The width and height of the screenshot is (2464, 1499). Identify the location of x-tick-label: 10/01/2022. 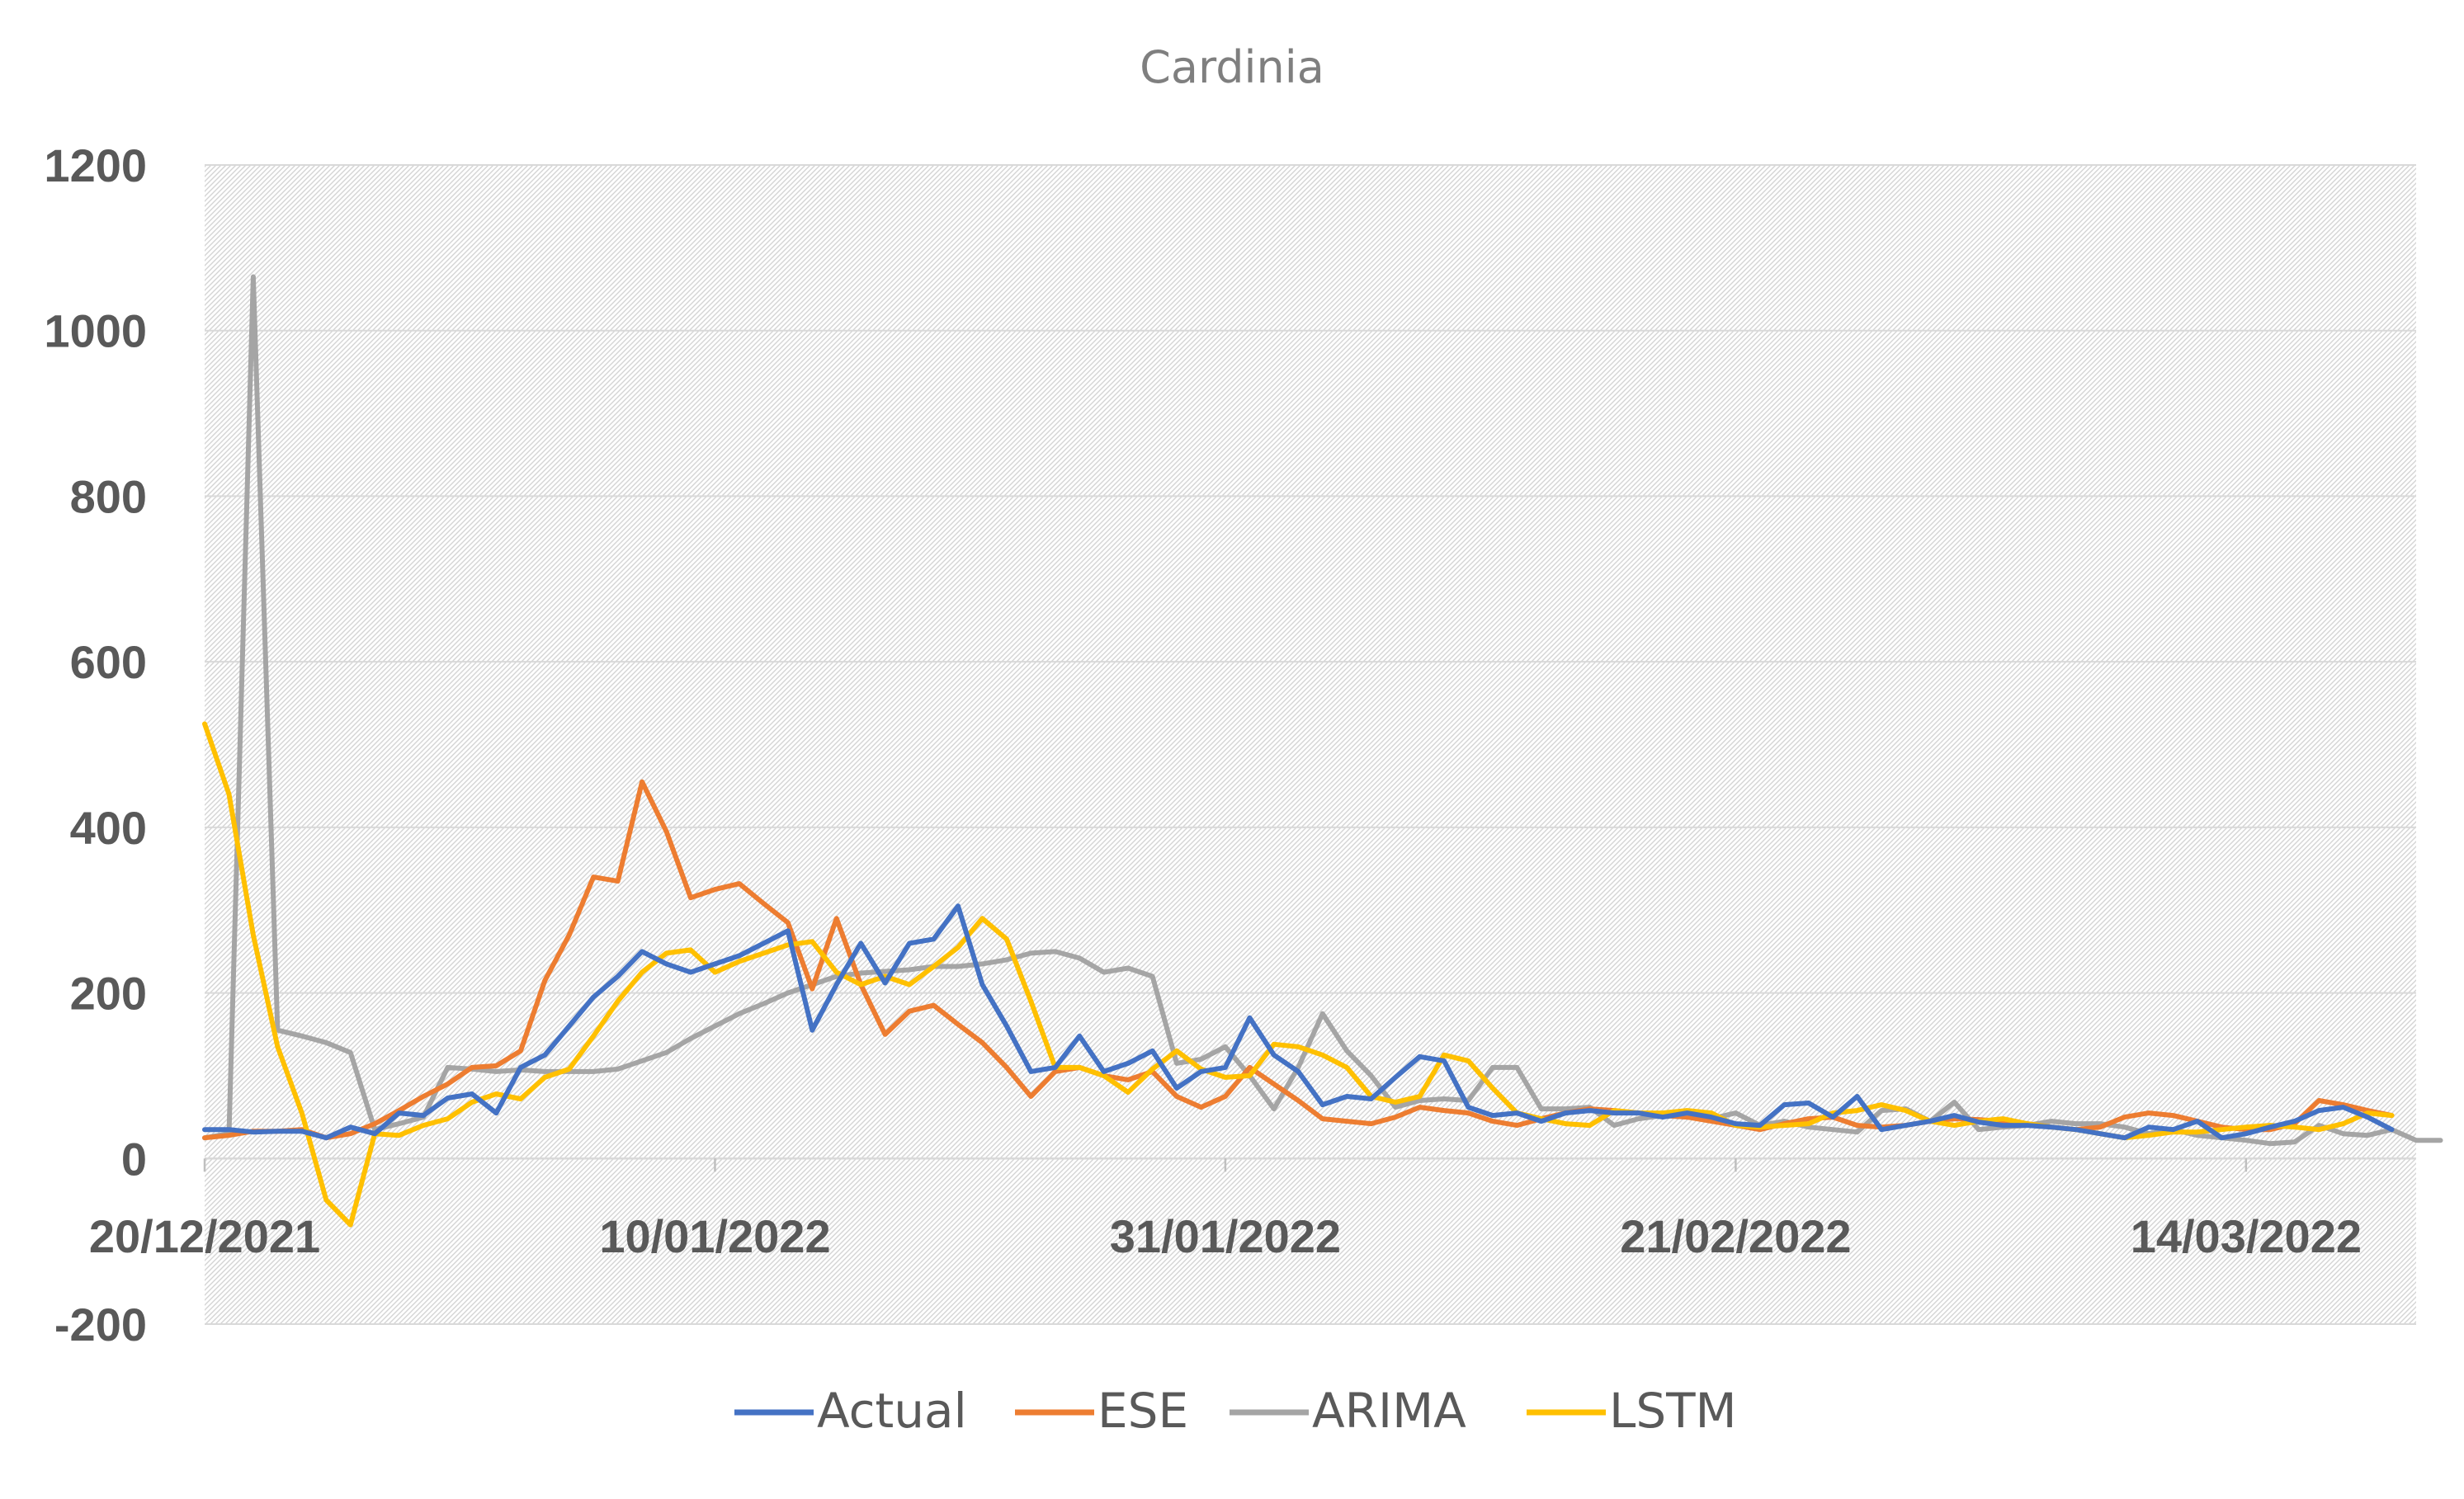
(714, 1236).